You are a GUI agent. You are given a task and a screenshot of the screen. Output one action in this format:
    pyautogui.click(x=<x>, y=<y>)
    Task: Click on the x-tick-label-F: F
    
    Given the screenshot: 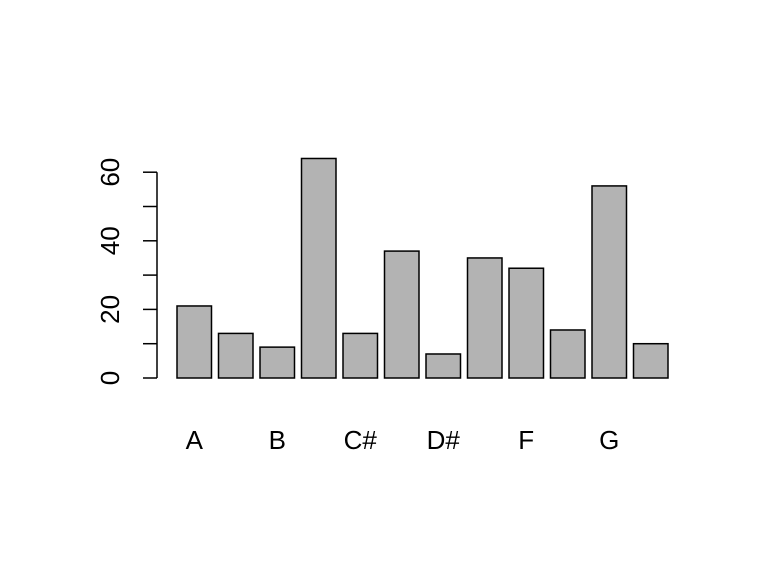 What is the action you would take?
    pyautogui.click(x=526, y=440)
    